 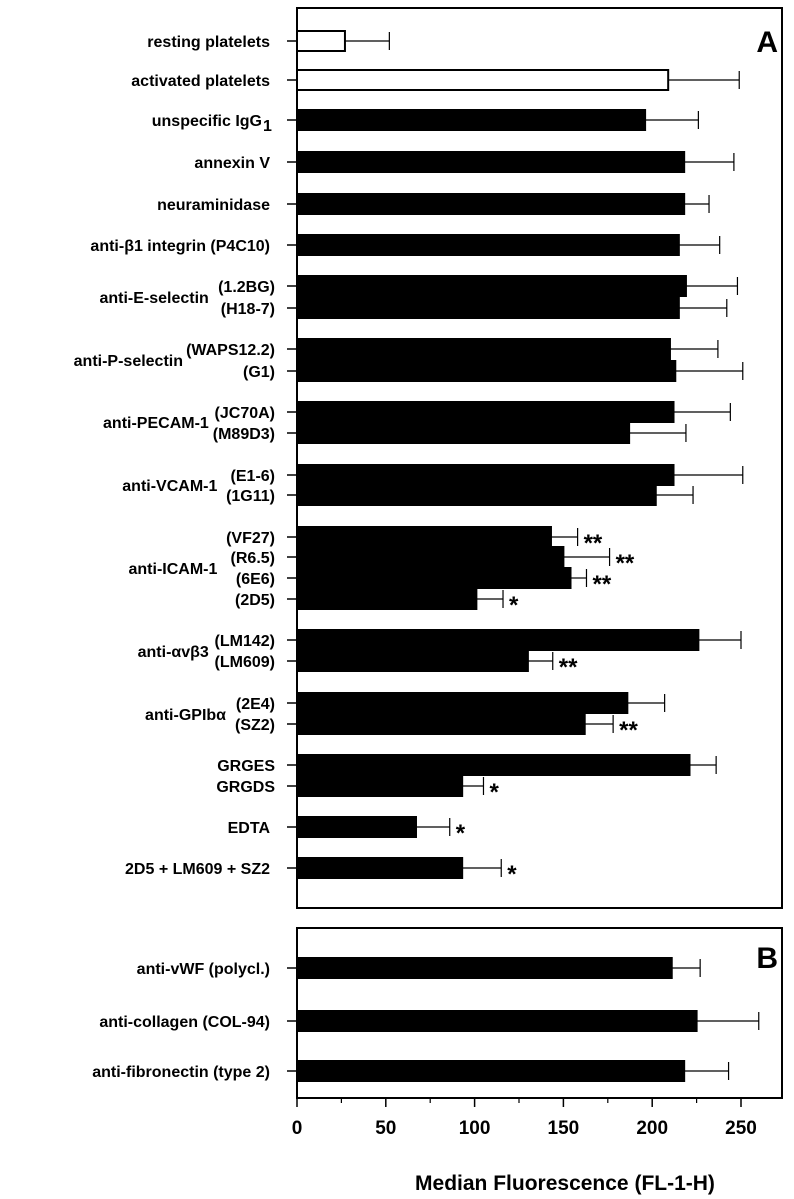 I want to click on bar-sublabel: (LM609), so click(x=245, y=662).